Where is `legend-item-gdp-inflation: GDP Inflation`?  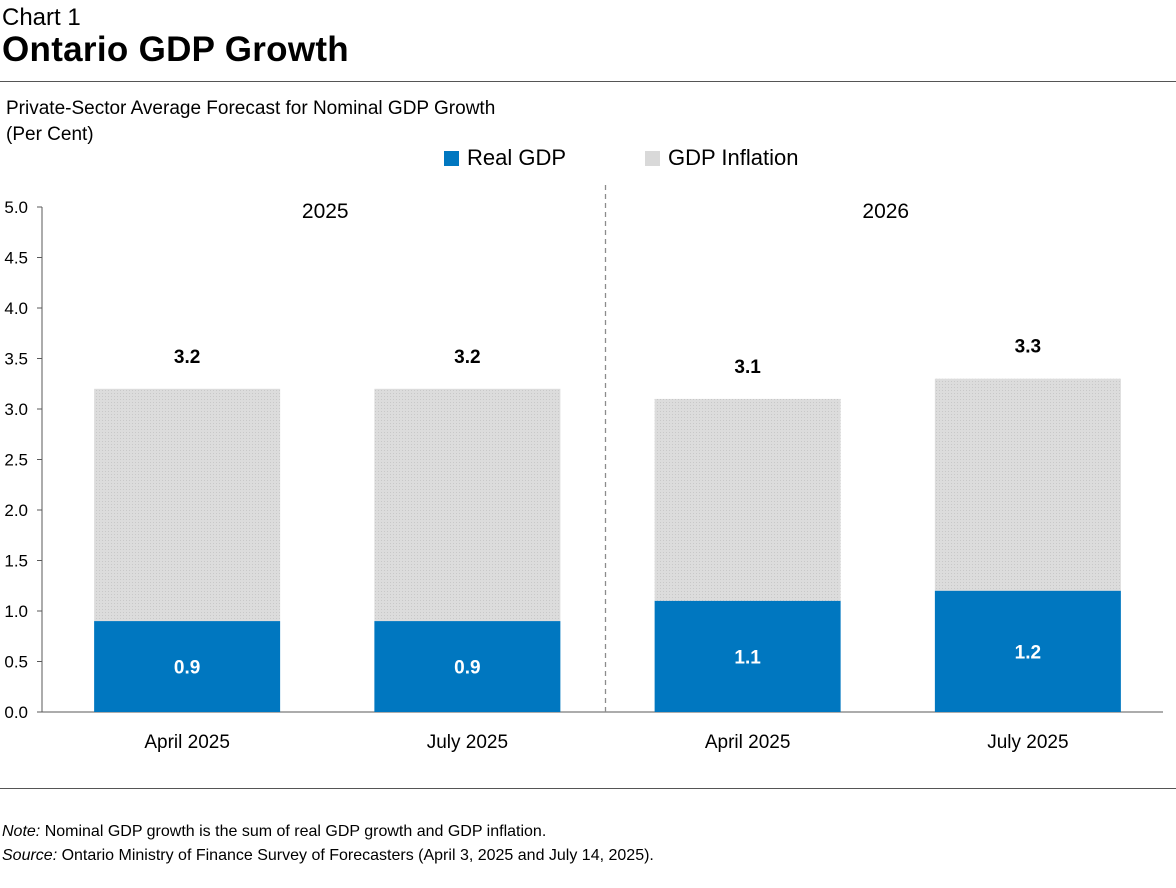
legend-item-gdp-inflation: GDP Inflation is located at coordinates (721, 158).